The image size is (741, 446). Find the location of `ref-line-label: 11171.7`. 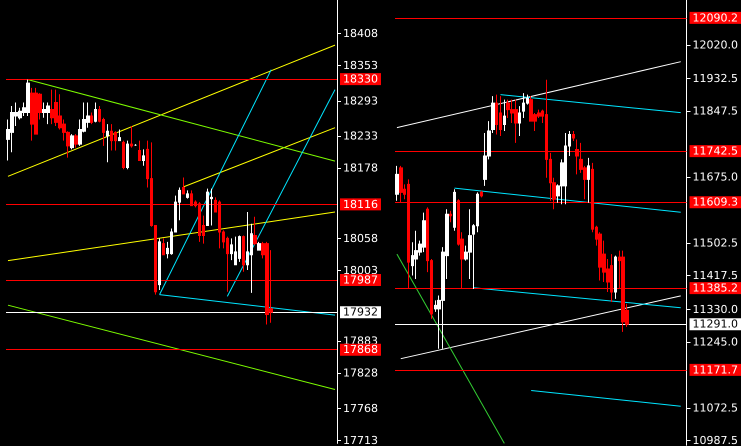

ref-line-label: 11171.7 is located at coordinates (715, 369).